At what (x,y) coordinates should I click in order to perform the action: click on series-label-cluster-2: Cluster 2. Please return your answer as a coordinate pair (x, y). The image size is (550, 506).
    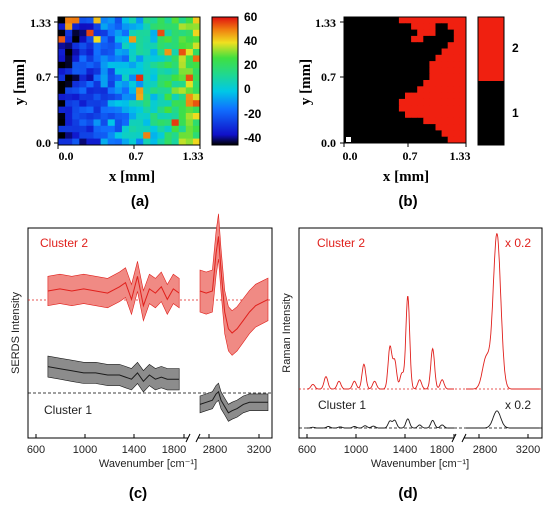
    Looking at the image, I should click on (64, 243).